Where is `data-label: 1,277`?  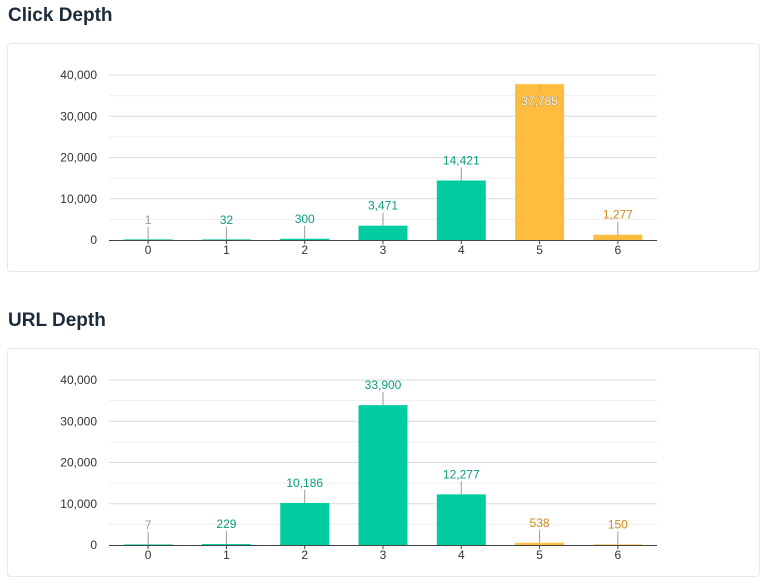 data-label: 1,277 is located at coordinates (618, 215).